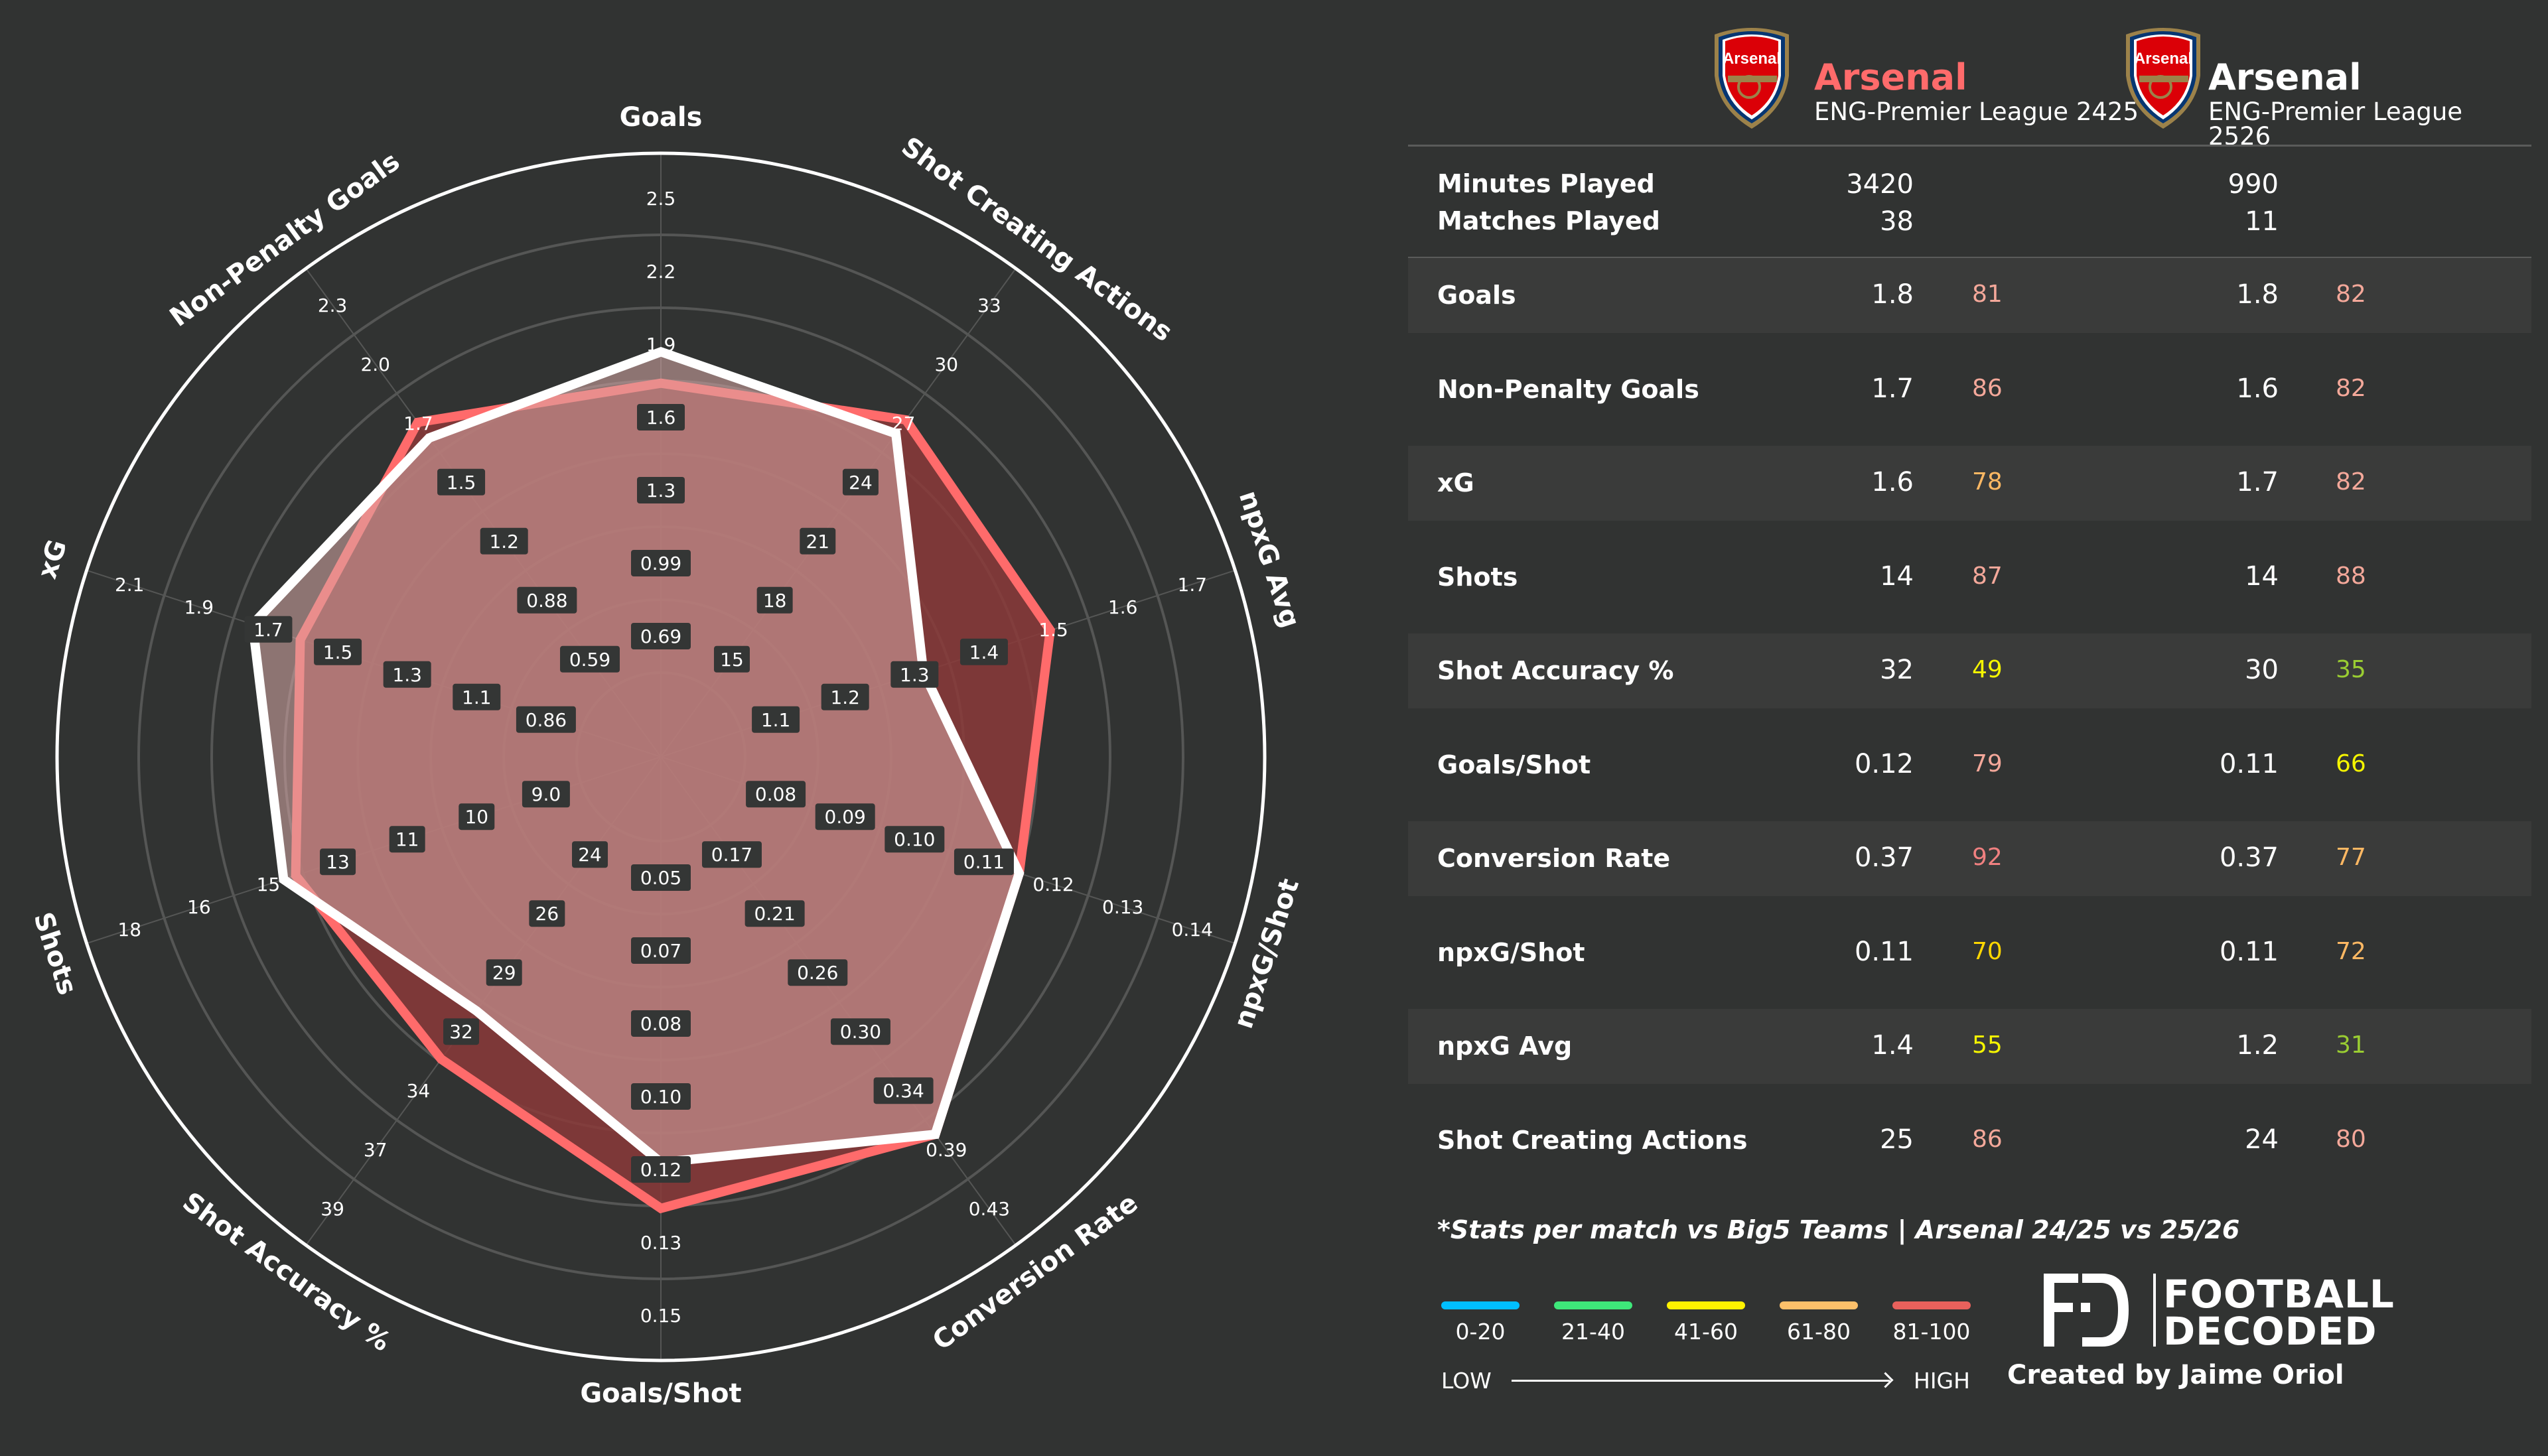 The height and width of the screenshot is (1456, 2548). What do you see at coordinates (1456, 482) in the screenshot?
I see `stat-label: xG` at bounding box center [1456, 482].